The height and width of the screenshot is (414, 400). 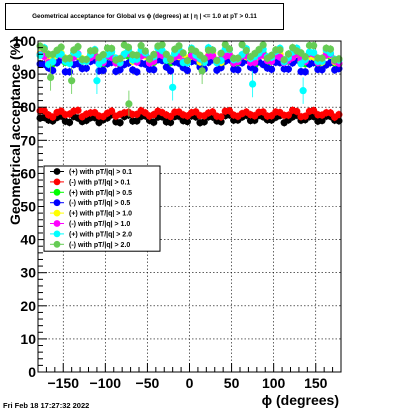 I want to click on y-tick-label: 0, so click(x=32, y=372).